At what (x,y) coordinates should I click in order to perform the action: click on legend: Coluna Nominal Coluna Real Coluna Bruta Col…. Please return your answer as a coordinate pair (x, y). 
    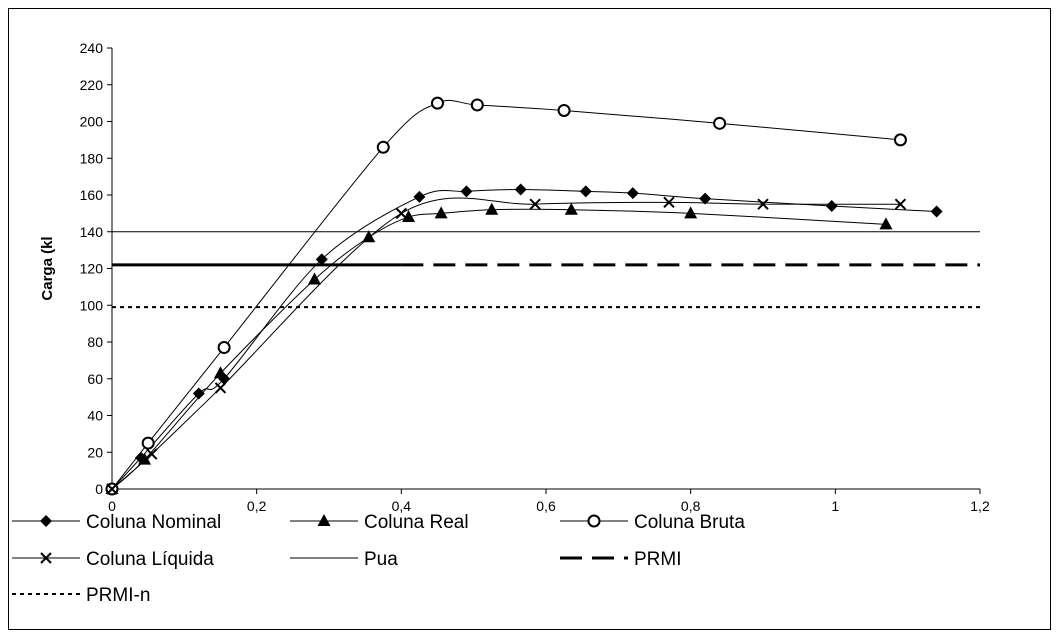
    Looking at the image, I should click on (378, 559).